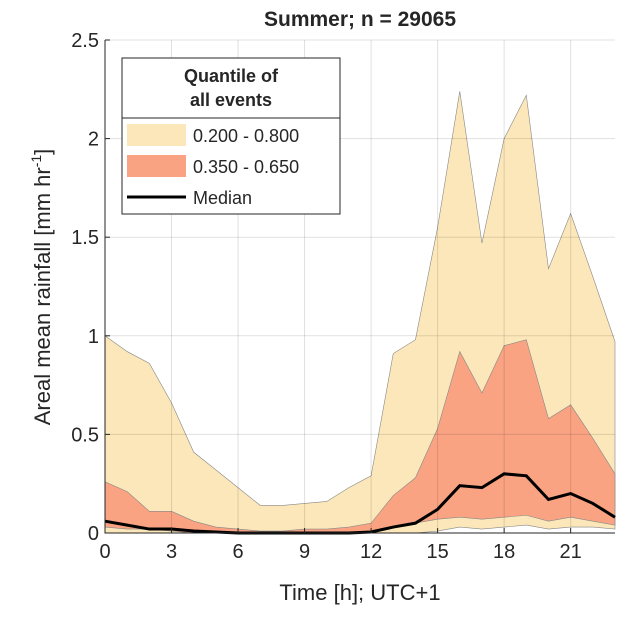 The image size is (618, 618). What do you see at coordinates (571, 552) in the screenshot?
I see `x-tick-label: 21` at bounding box center [571, 552].